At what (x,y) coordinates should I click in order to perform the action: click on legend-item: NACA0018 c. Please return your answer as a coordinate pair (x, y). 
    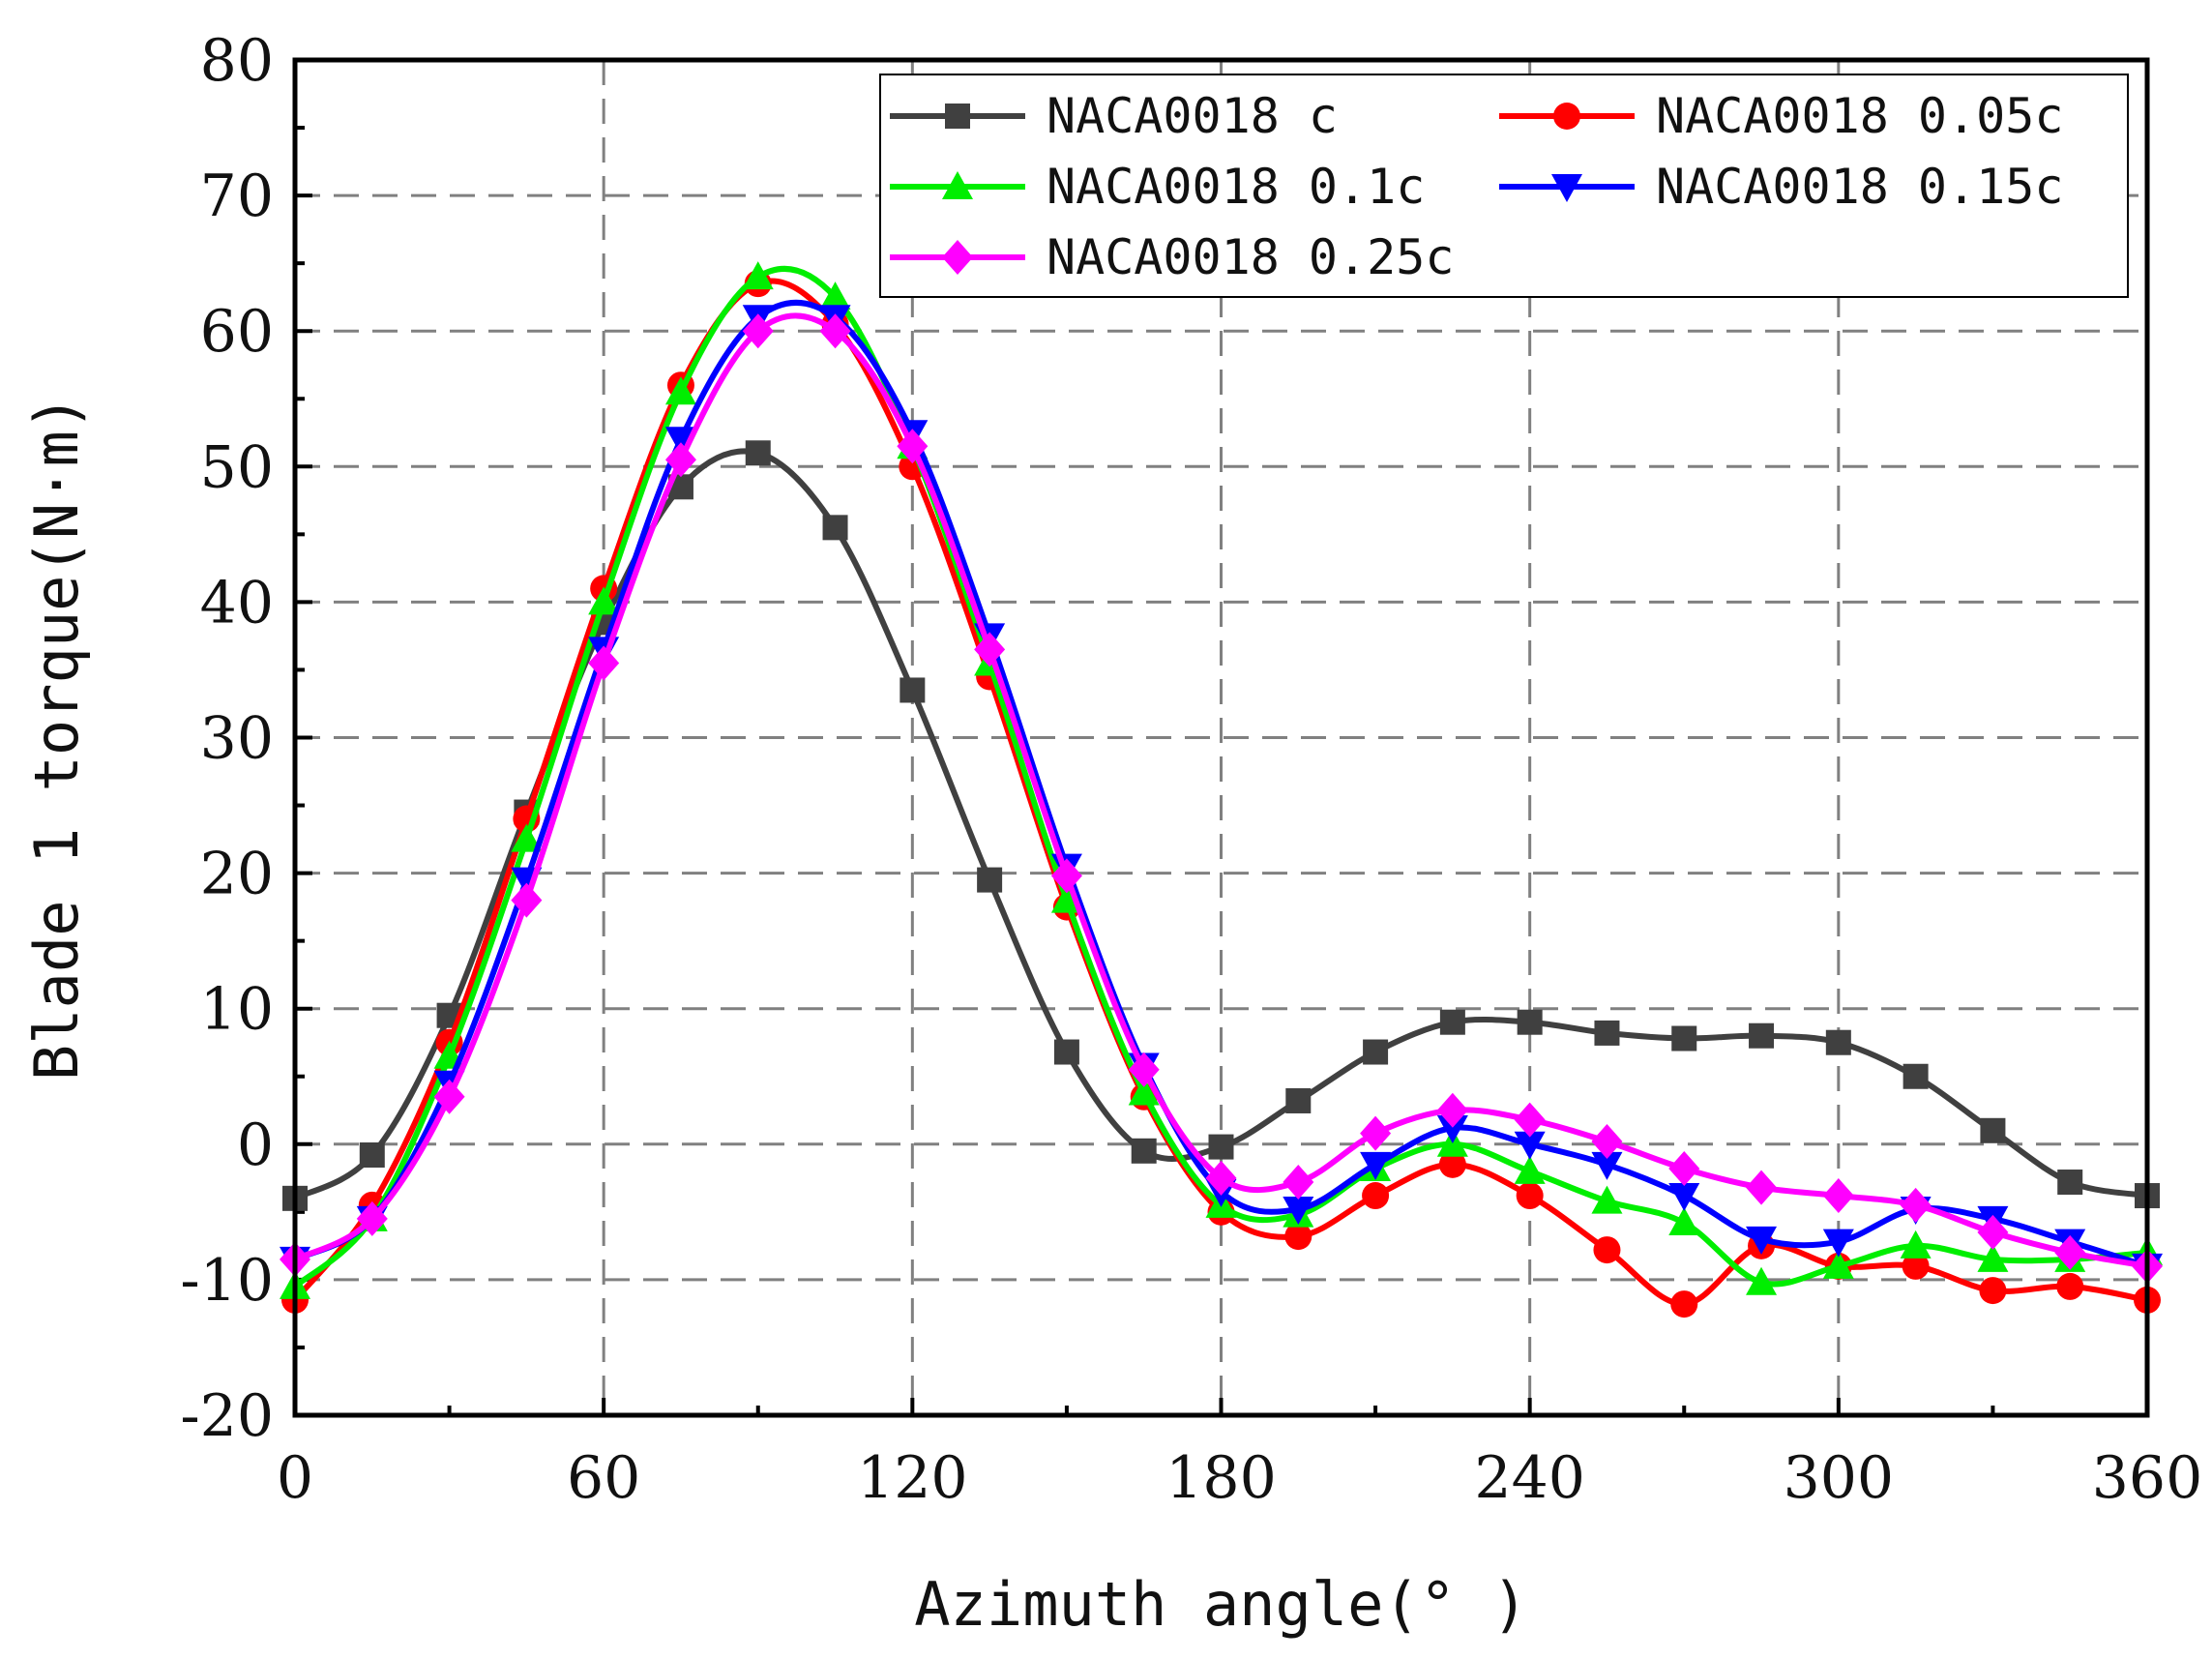
    Looking at the image, I should click on (1114, 116).